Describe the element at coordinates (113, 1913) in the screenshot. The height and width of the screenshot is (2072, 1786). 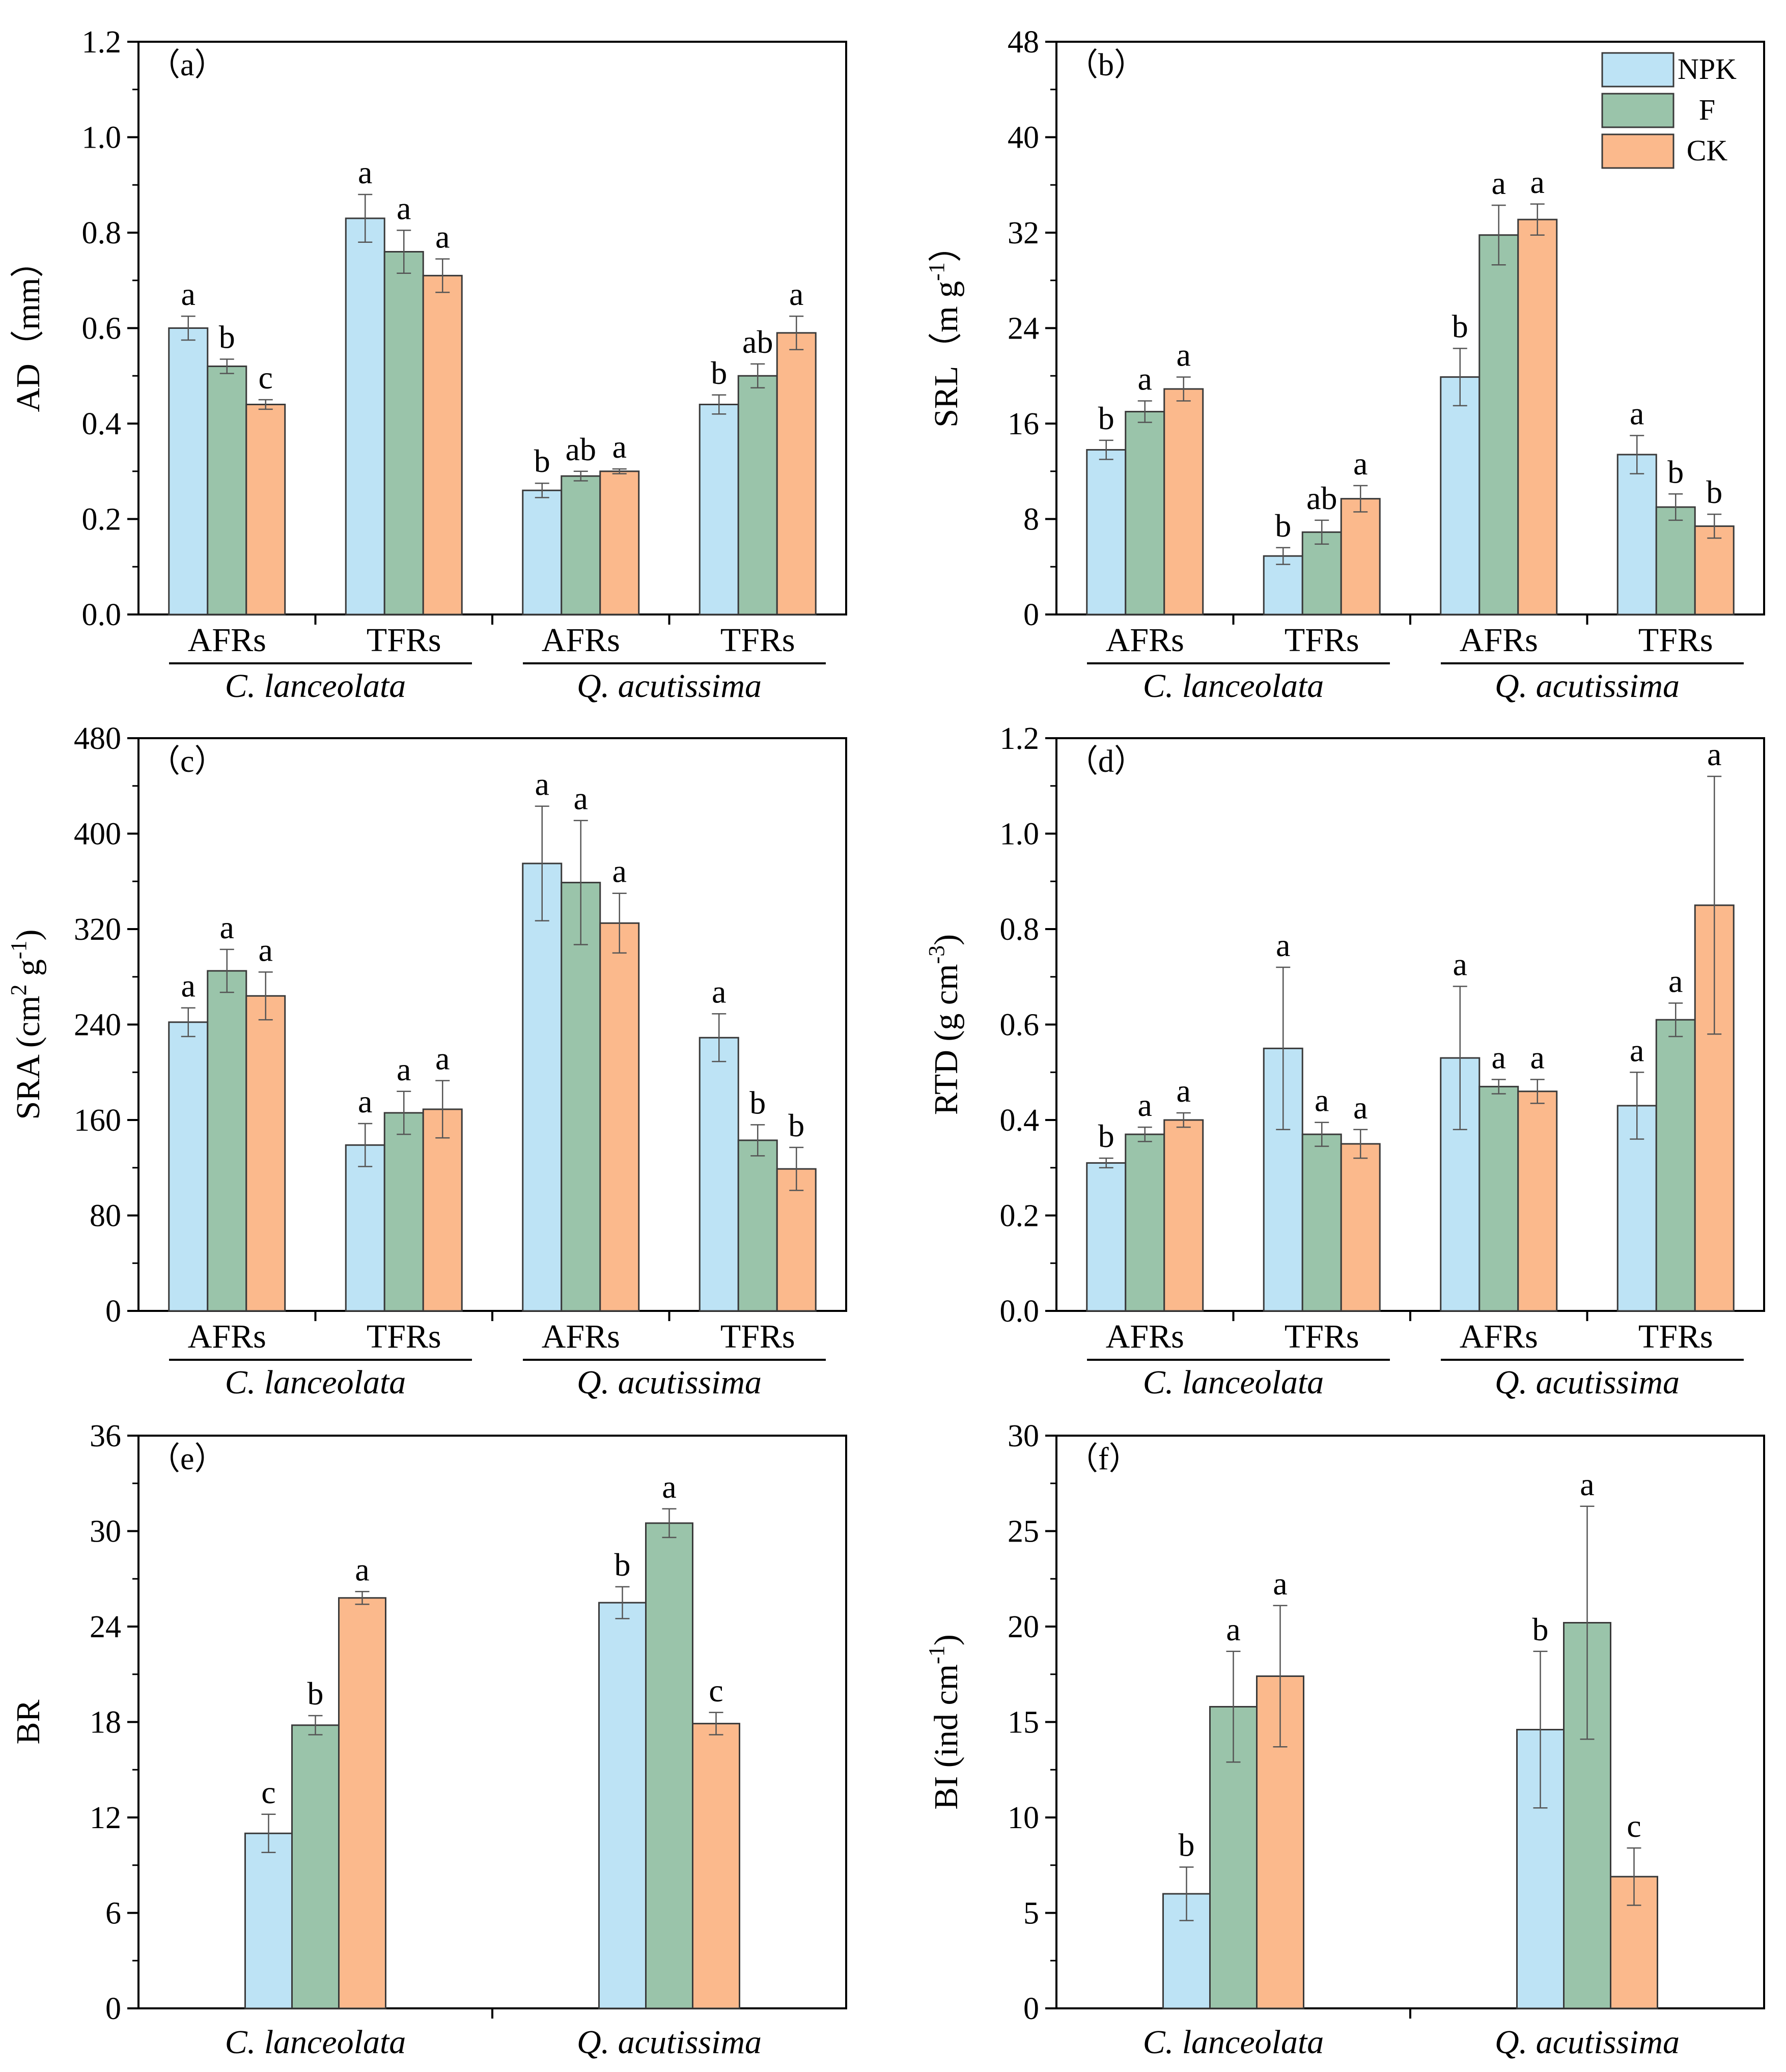
I see `y-tick-label: 6` at that location.